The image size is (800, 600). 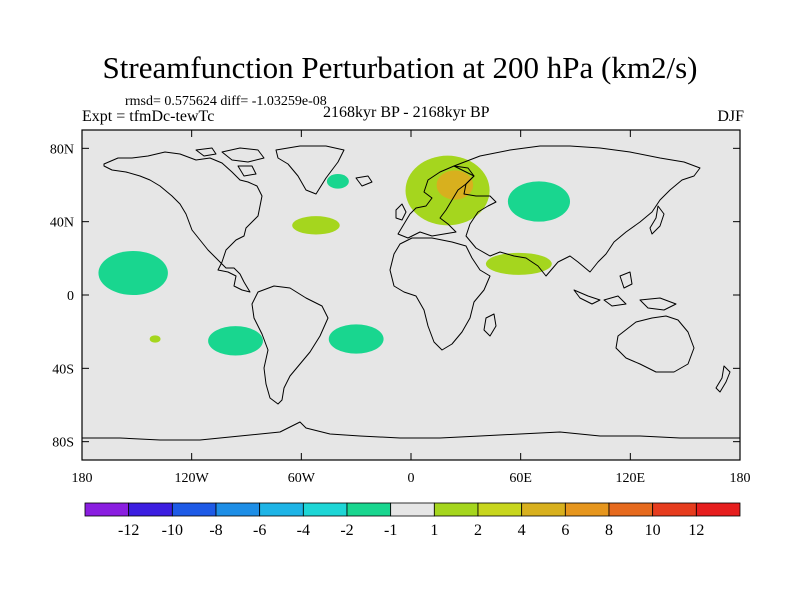 I want to click on season-label: DJF, so click(x=730, y=116).